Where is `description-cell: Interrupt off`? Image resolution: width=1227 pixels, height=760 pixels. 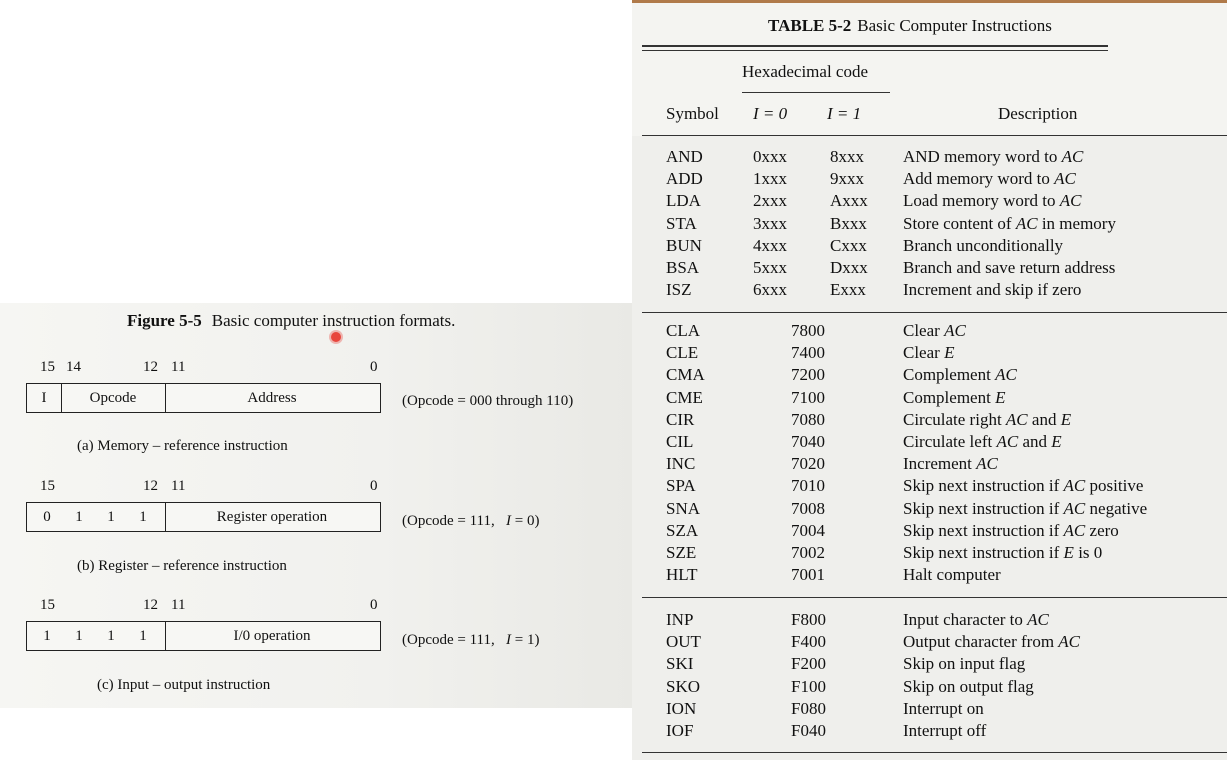
description-cell: Interrupt off is located at coordinates (945, 730).